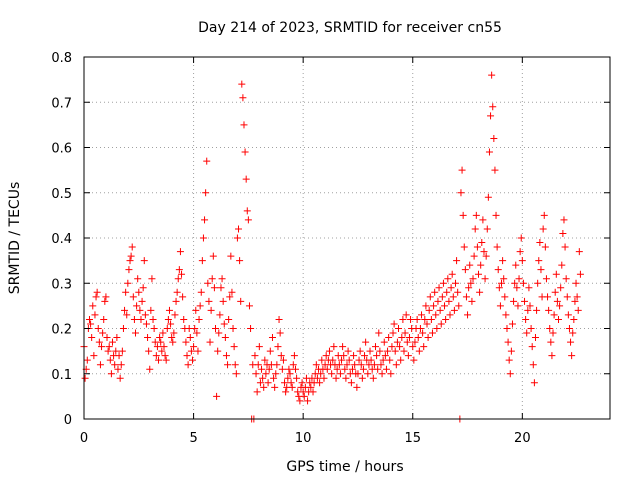 The width and height of the screenshot is (640, 480). What do you see at coordinates (61, 103) in the screenshot?
I see `y-tick-label: 0.7` at bounding box center [61, 103].